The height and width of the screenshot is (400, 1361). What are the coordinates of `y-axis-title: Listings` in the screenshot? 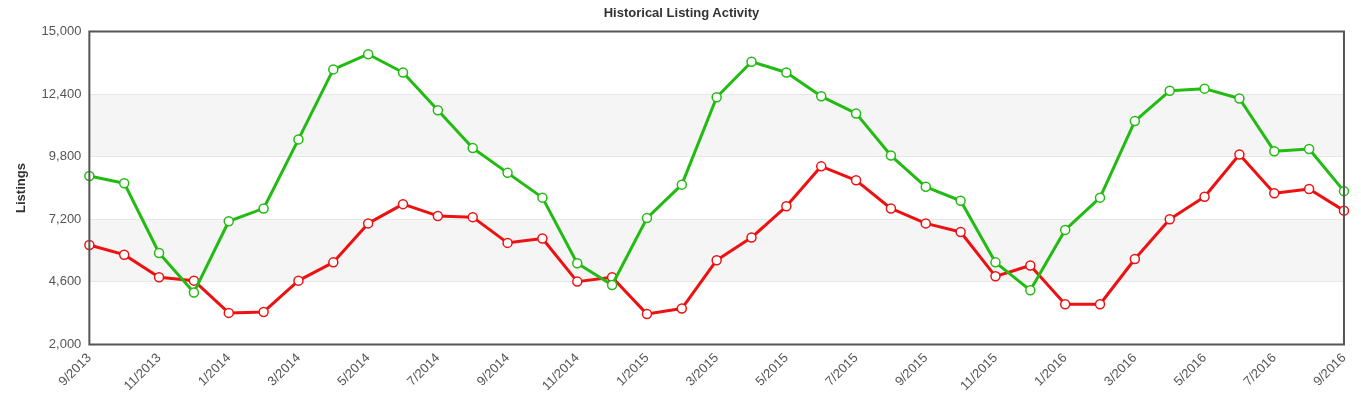 It's located at (21, 188).